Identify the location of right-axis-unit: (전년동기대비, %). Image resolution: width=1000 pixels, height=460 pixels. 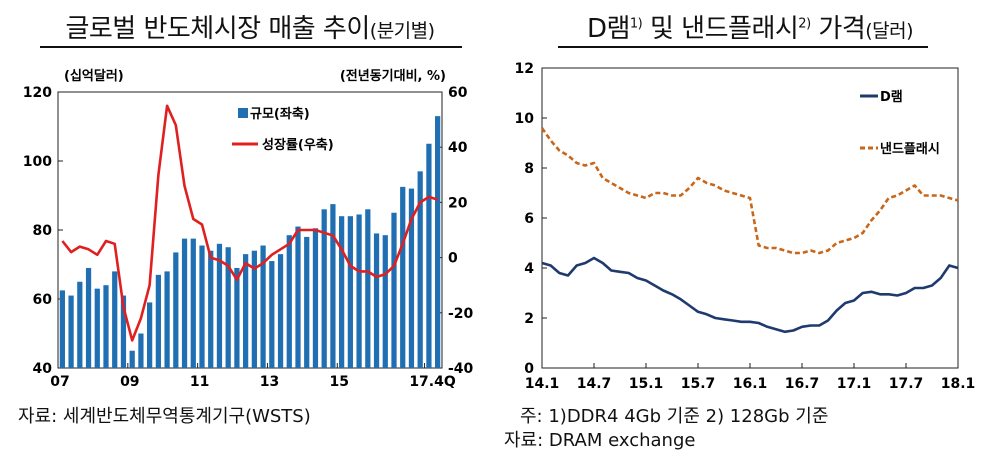
(393, 76).